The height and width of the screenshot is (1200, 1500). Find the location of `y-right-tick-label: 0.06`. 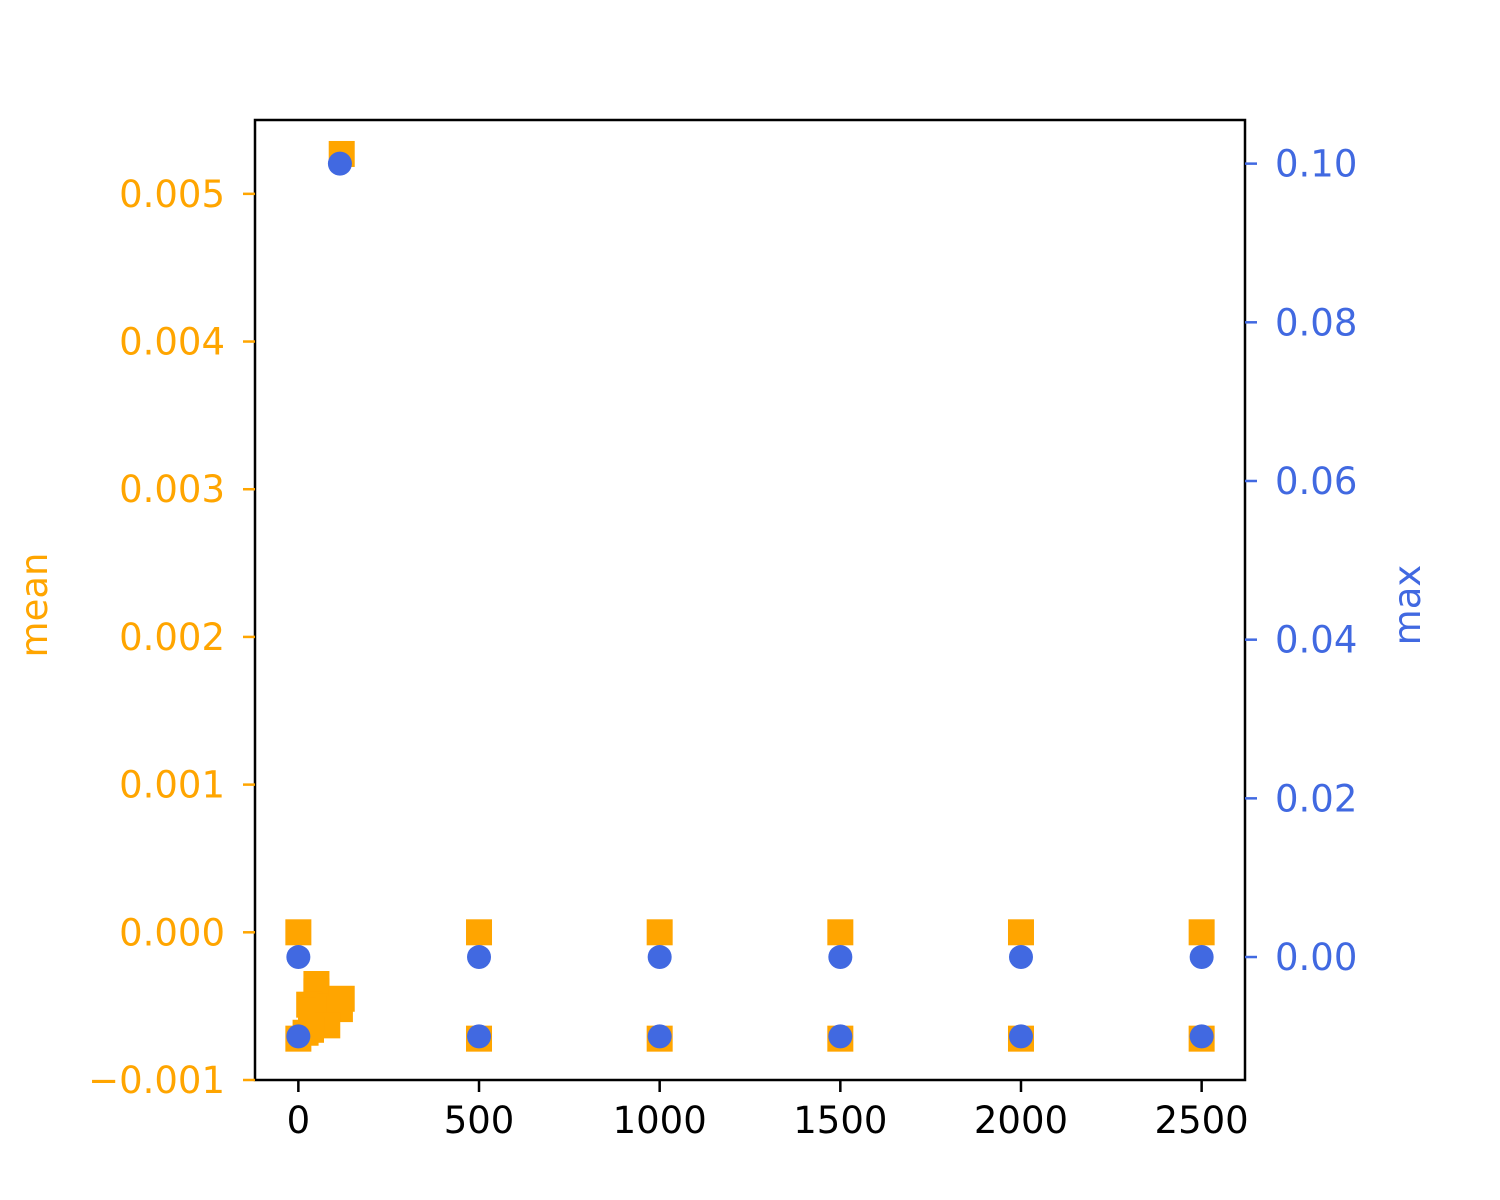

y-right-tick-label: 0.06 is located at coordinates (1316, 481).